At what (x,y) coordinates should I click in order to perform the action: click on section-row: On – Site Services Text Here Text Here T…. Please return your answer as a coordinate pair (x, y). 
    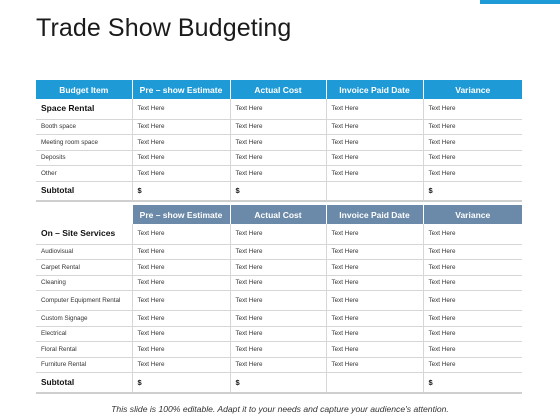
    Looking at the image, I should click on (279, 234).